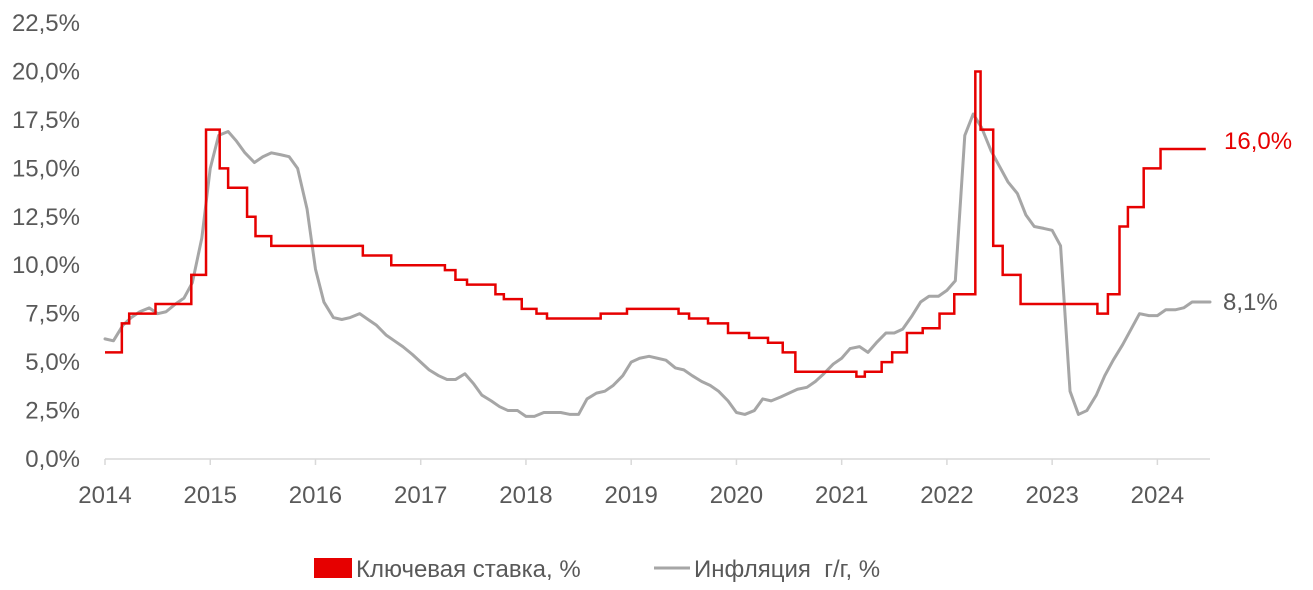  What do you see at coordinates (841, 495) in the screenshot?
I see `x-tick-label: 2021` at bounding box center [841, 495].